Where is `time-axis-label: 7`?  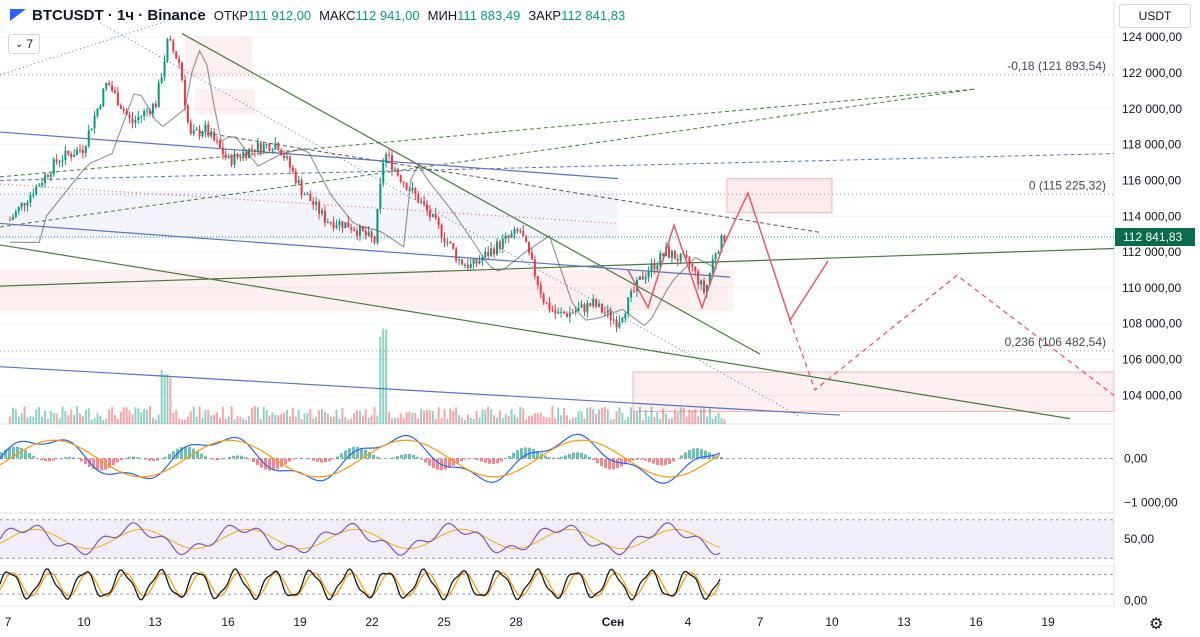
time-axis-label: 7 is located at coordinates (8, 622).